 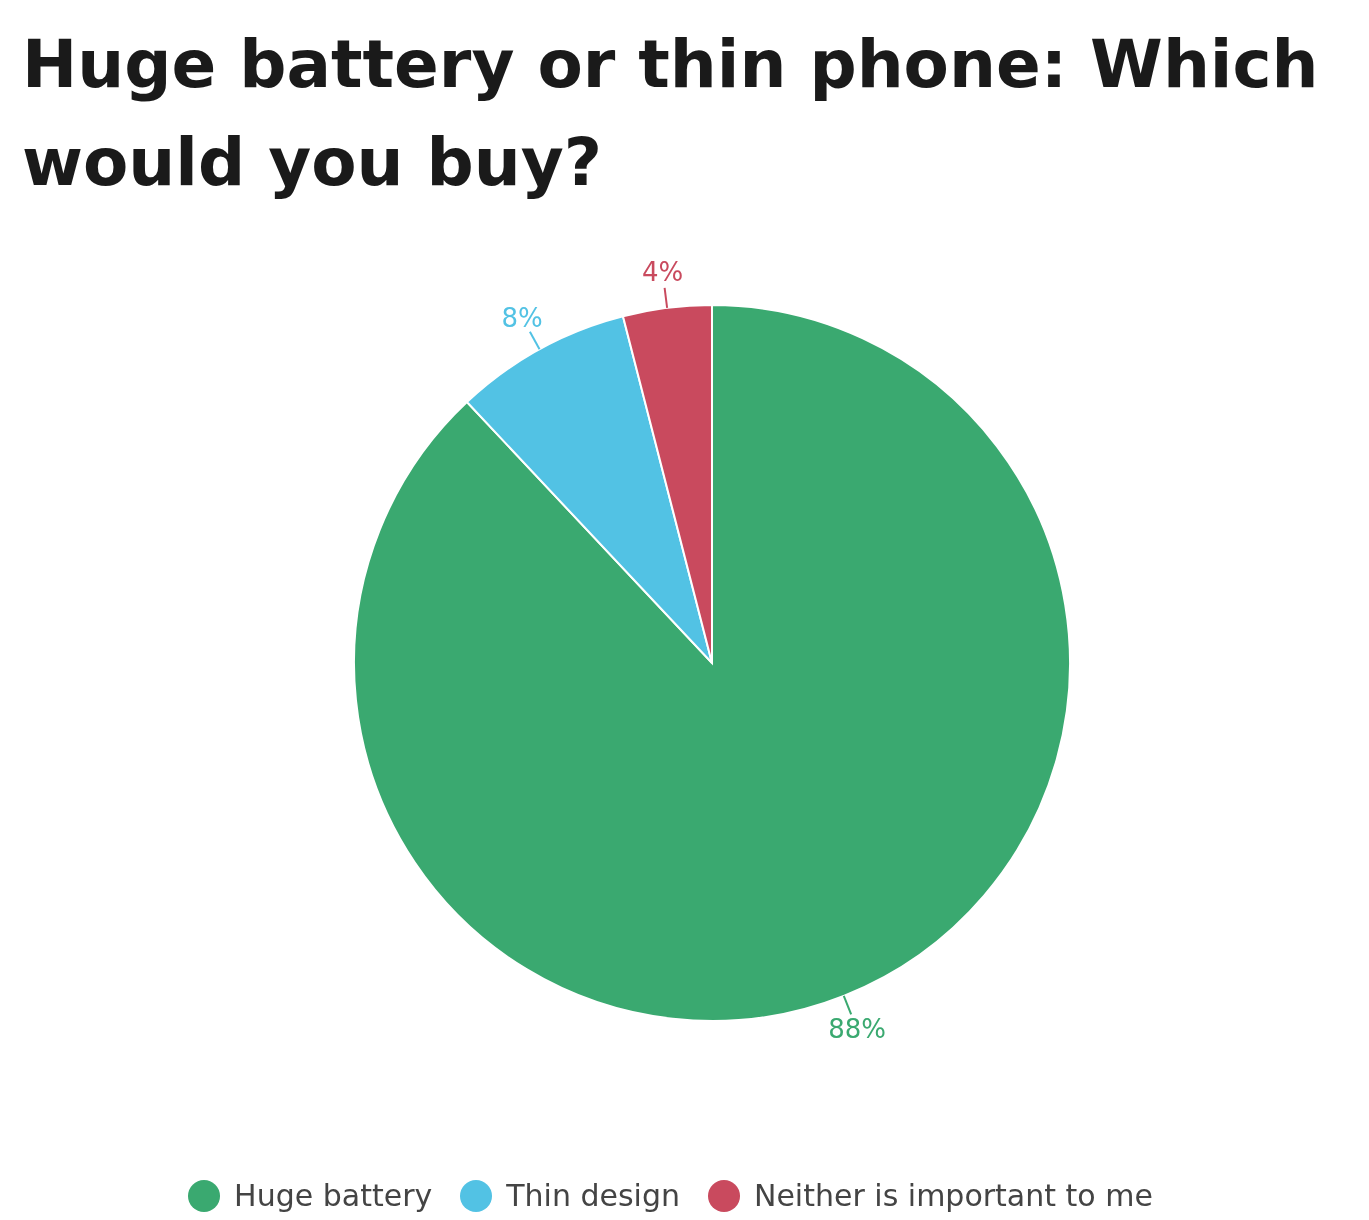 What do you see at coordinates (662, 272) in the screenshot?
I see `data-label: 4%` at bounding box center [662, 272].